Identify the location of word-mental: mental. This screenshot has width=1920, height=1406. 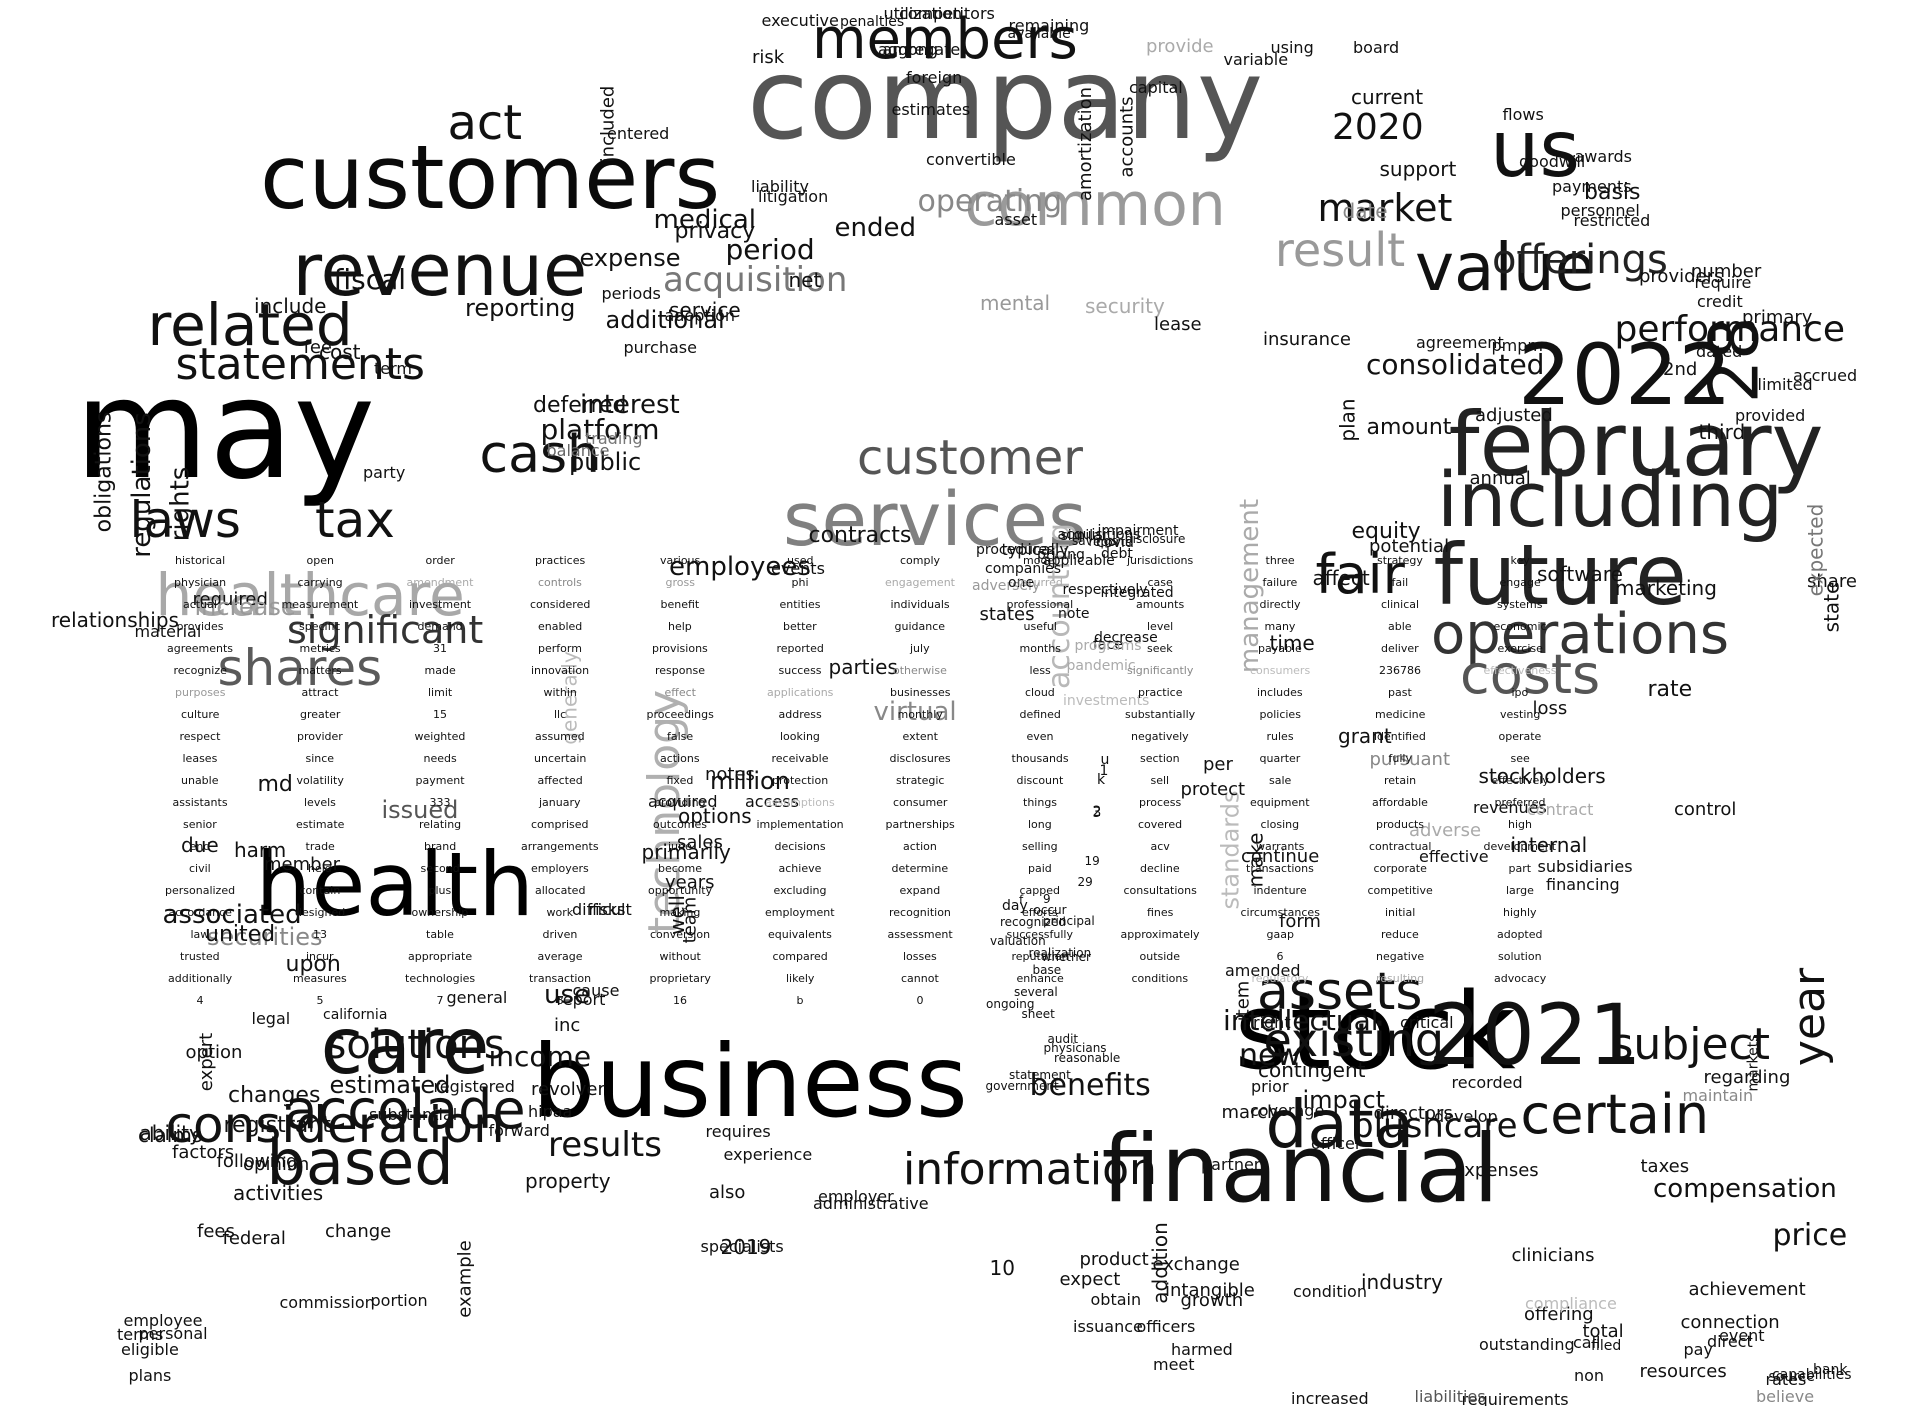
(1015, 303).